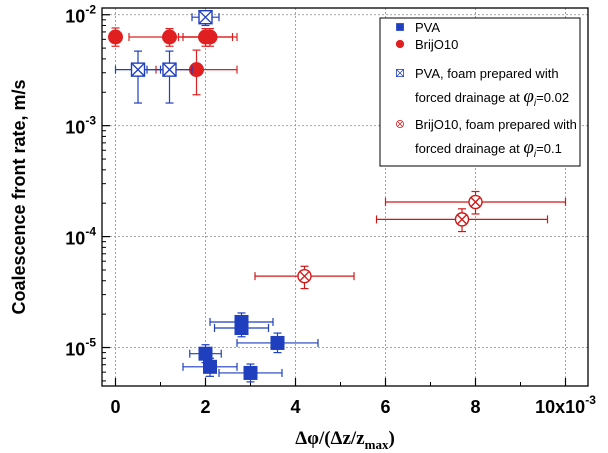 The width and height of the screenshot is (608, 453). What do you see at coordinates (492, 97) in the screenshot?
I see `legend-label-line2: forced drainage at φi=0.02` at bounding box center [492, 97].